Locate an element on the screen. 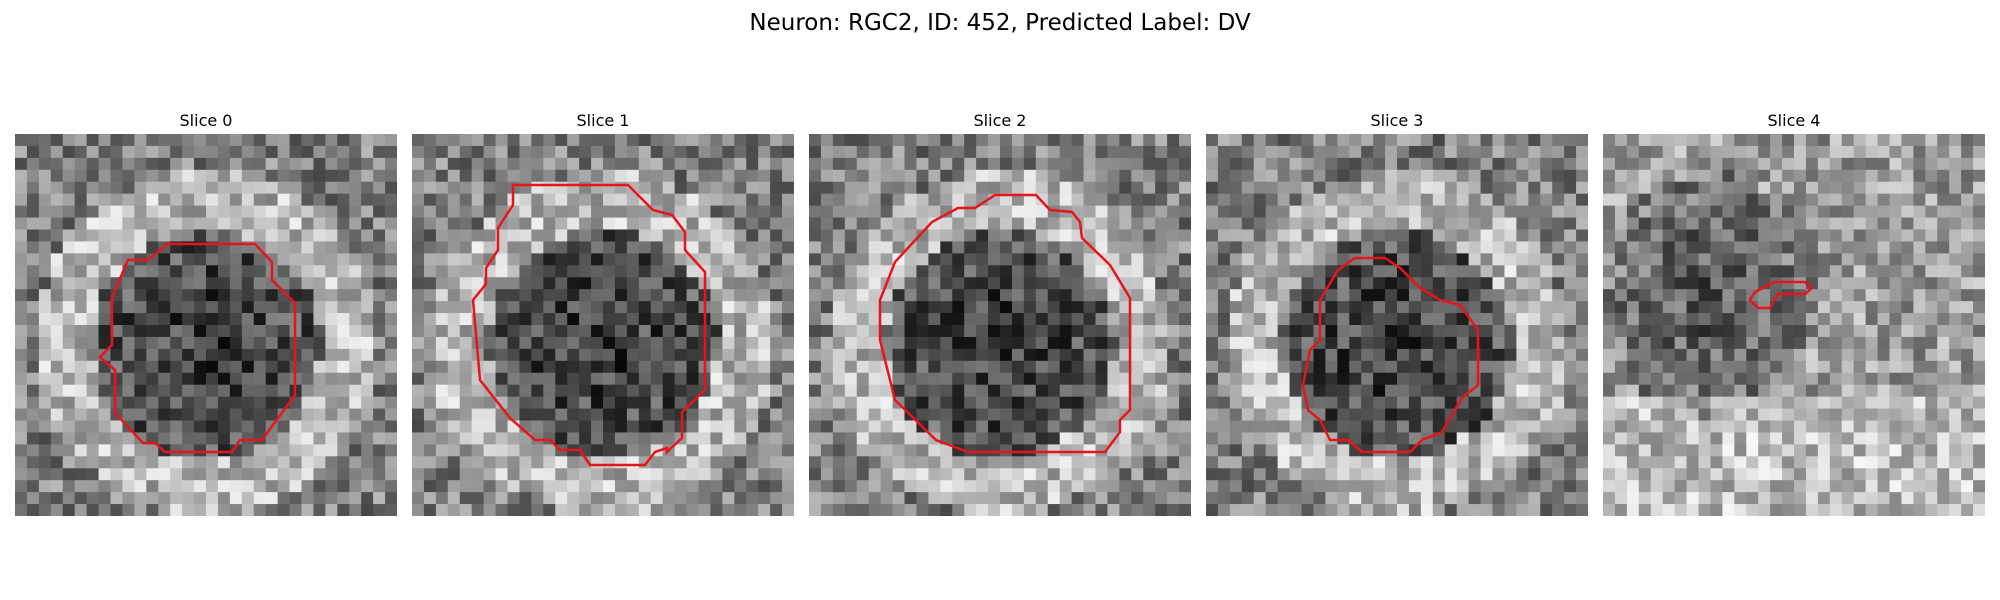  slice-panel-2: Slice 2 is located at coordinates (1000, 313).